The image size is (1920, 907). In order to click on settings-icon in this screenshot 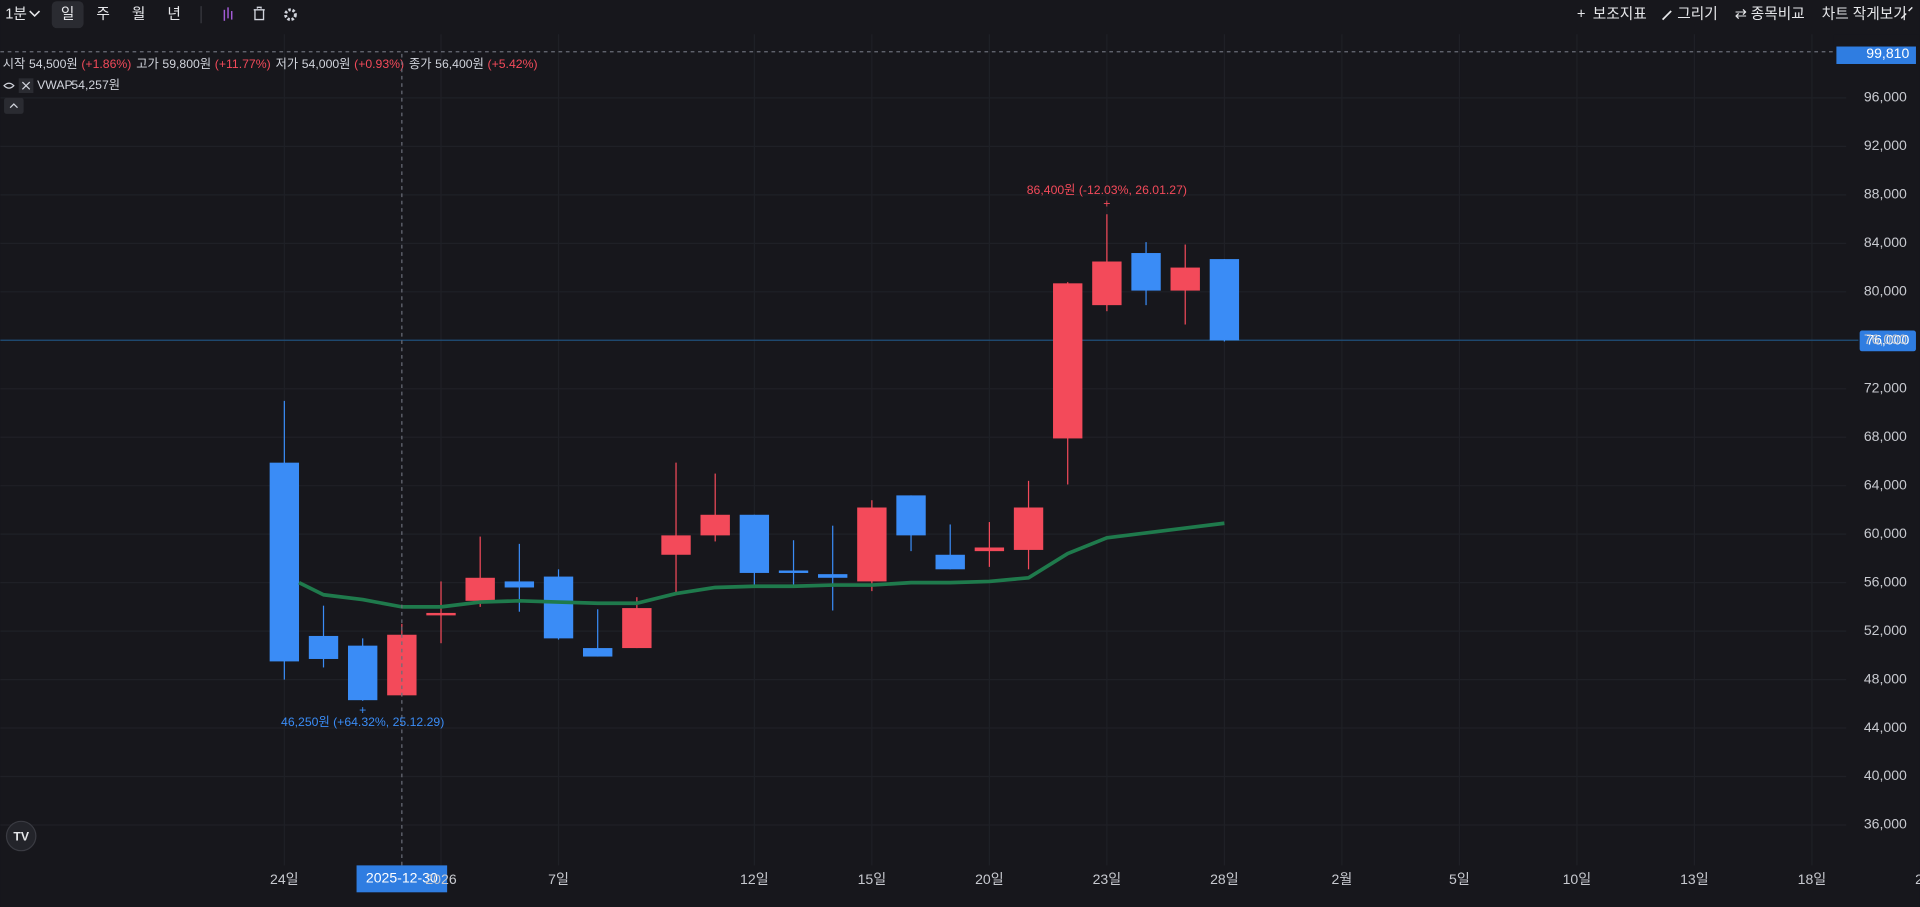, I will do `click(290, 15)`.